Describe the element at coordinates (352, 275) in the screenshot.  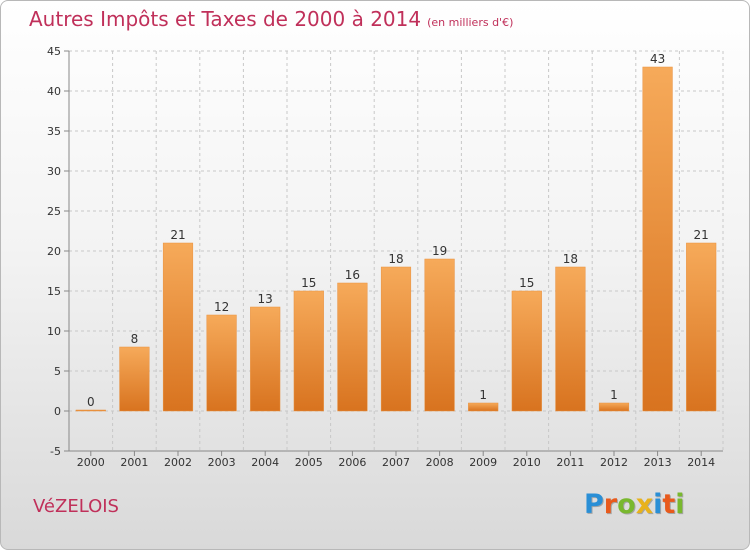
I see `bar-value-label: 16` at that location.